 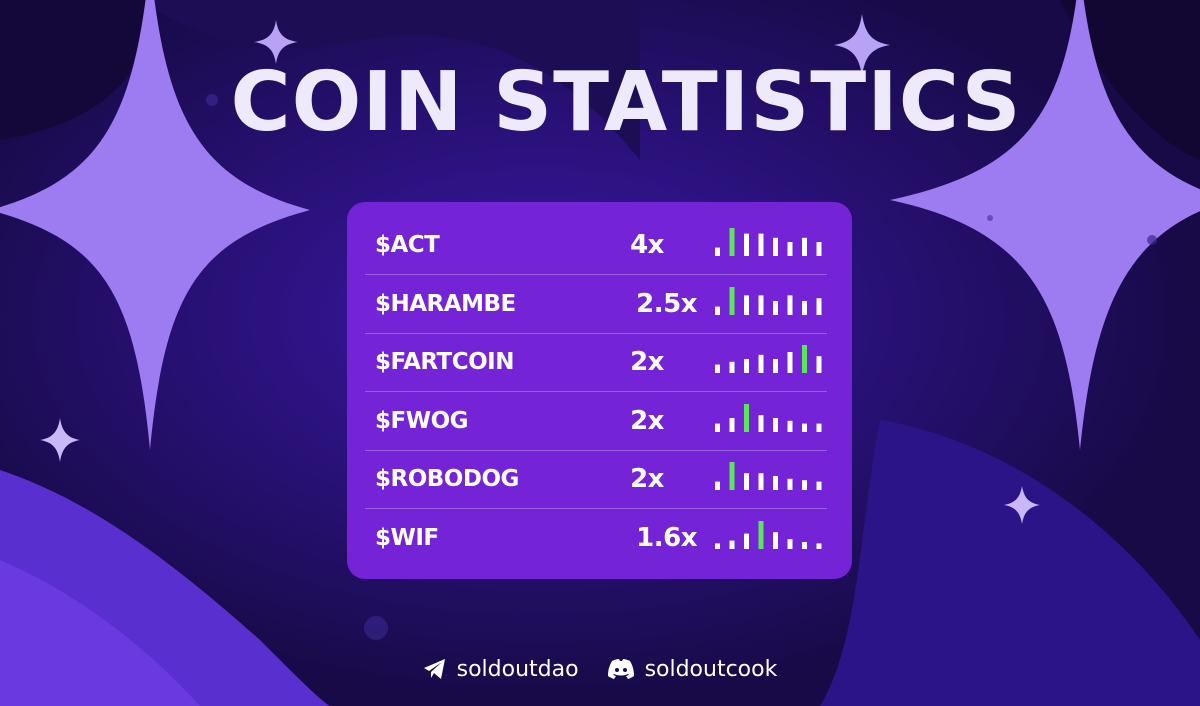 I want to click on coin-name: $FARTCOIN, so click(x=444, y=362).